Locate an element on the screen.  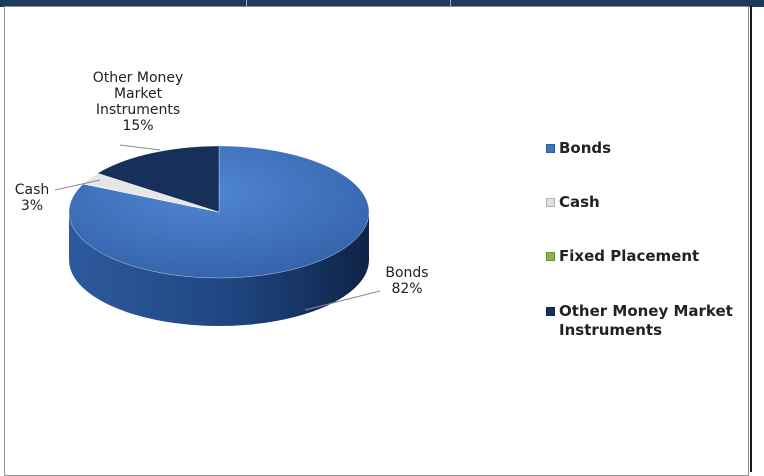
legend-label-cash: Cash is located at coordinates (579, 202).